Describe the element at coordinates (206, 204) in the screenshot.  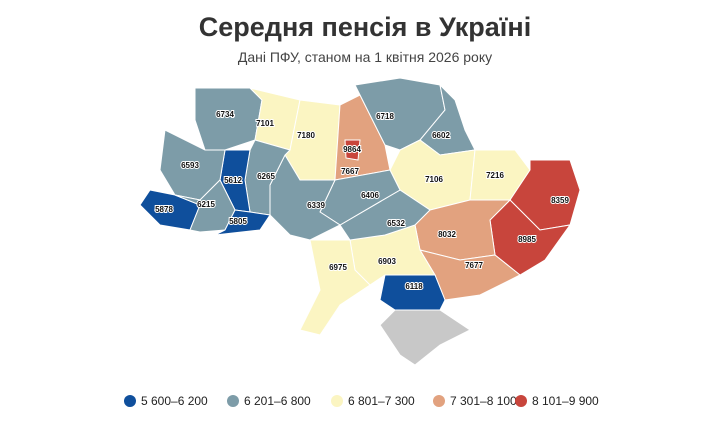
I see `region-value: 6215` at that location.